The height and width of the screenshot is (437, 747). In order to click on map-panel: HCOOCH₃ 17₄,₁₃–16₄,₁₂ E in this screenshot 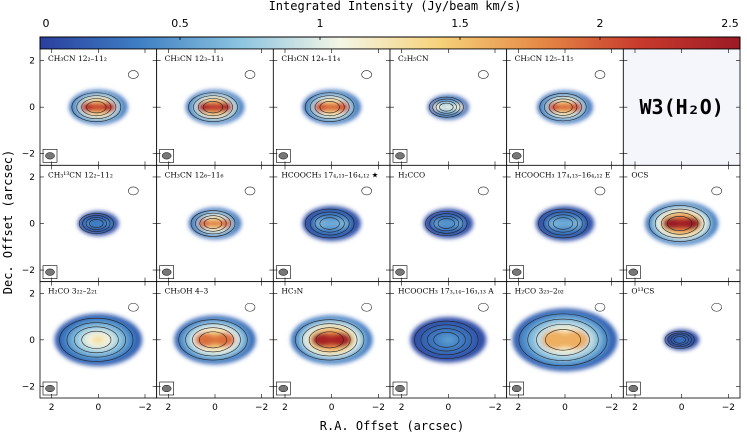, I will do `click(565, 223)`.